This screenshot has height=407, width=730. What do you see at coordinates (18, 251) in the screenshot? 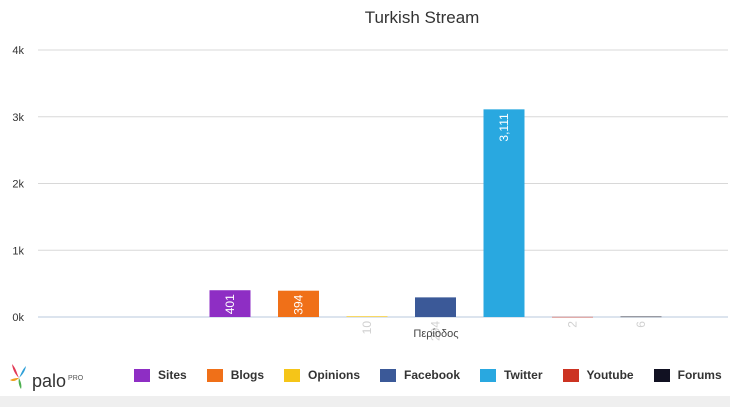
I see `y-tick-label: 1k` at bounding box center [18, 251].